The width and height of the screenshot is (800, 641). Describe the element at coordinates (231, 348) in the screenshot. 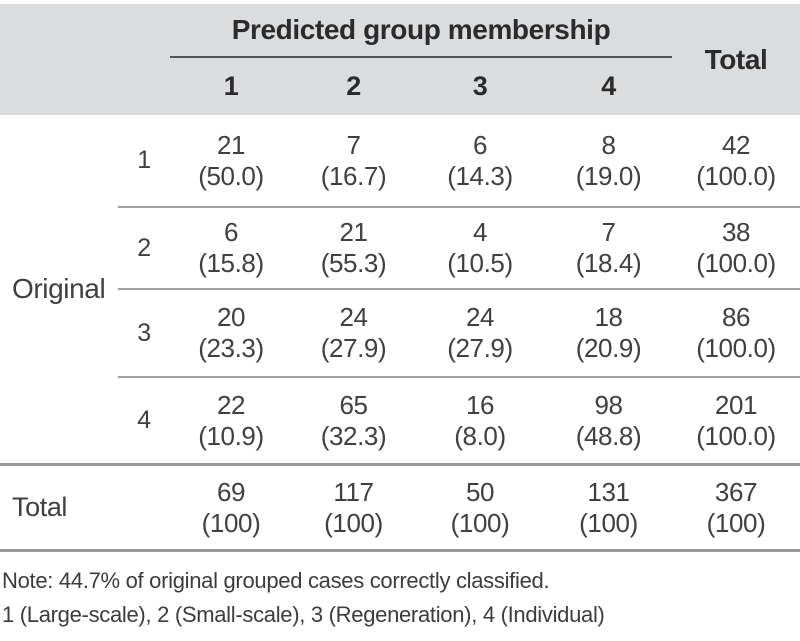

I see `cell-percent: (23.3)` at that location.